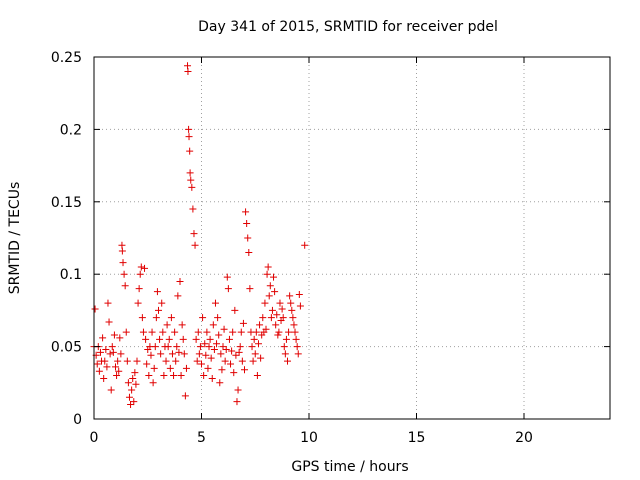 This screenshot has height=480, width=640. Describe the element at coordinates (94, 438) in the screenshot. I see `x-tick-label: 0` at that location.